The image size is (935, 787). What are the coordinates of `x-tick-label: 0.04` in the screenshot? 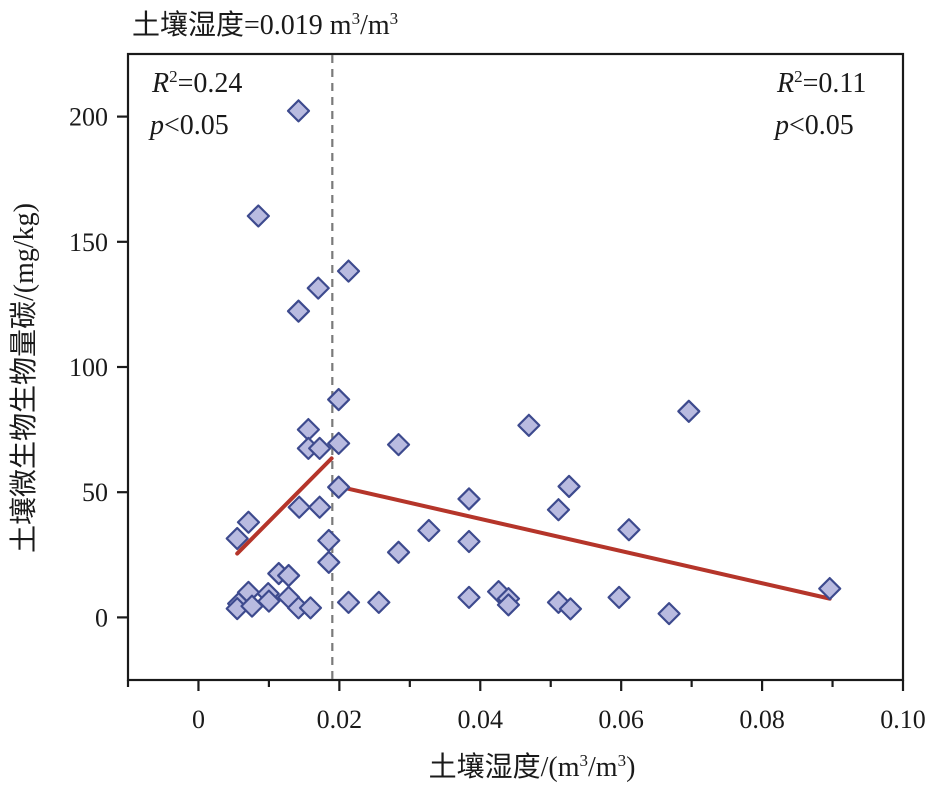 It's located at (481, 719).